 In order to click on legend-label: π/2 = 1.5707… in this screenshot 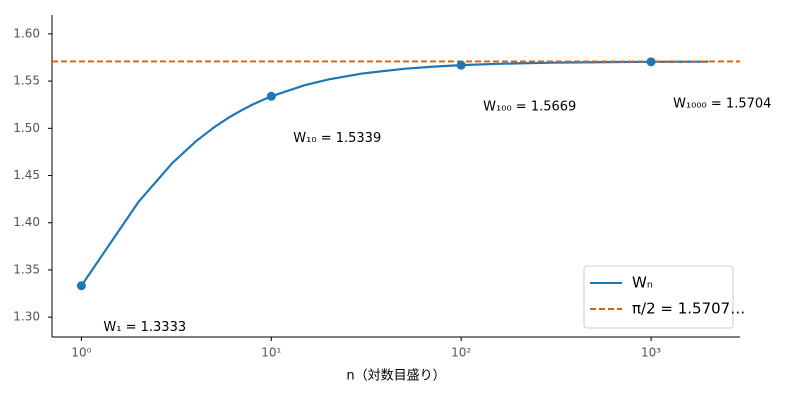, I will do `click(688, 309)`.